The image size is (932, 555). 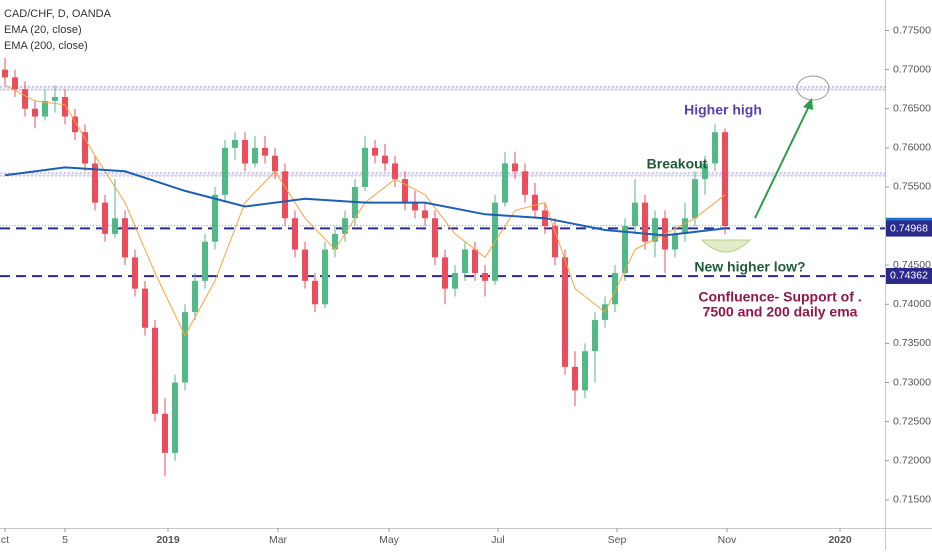 What do you see at coordinates (779, 297) in the screenshot?
I see `annotation: Confluence- Support of .` at bounding box center [779, 297].